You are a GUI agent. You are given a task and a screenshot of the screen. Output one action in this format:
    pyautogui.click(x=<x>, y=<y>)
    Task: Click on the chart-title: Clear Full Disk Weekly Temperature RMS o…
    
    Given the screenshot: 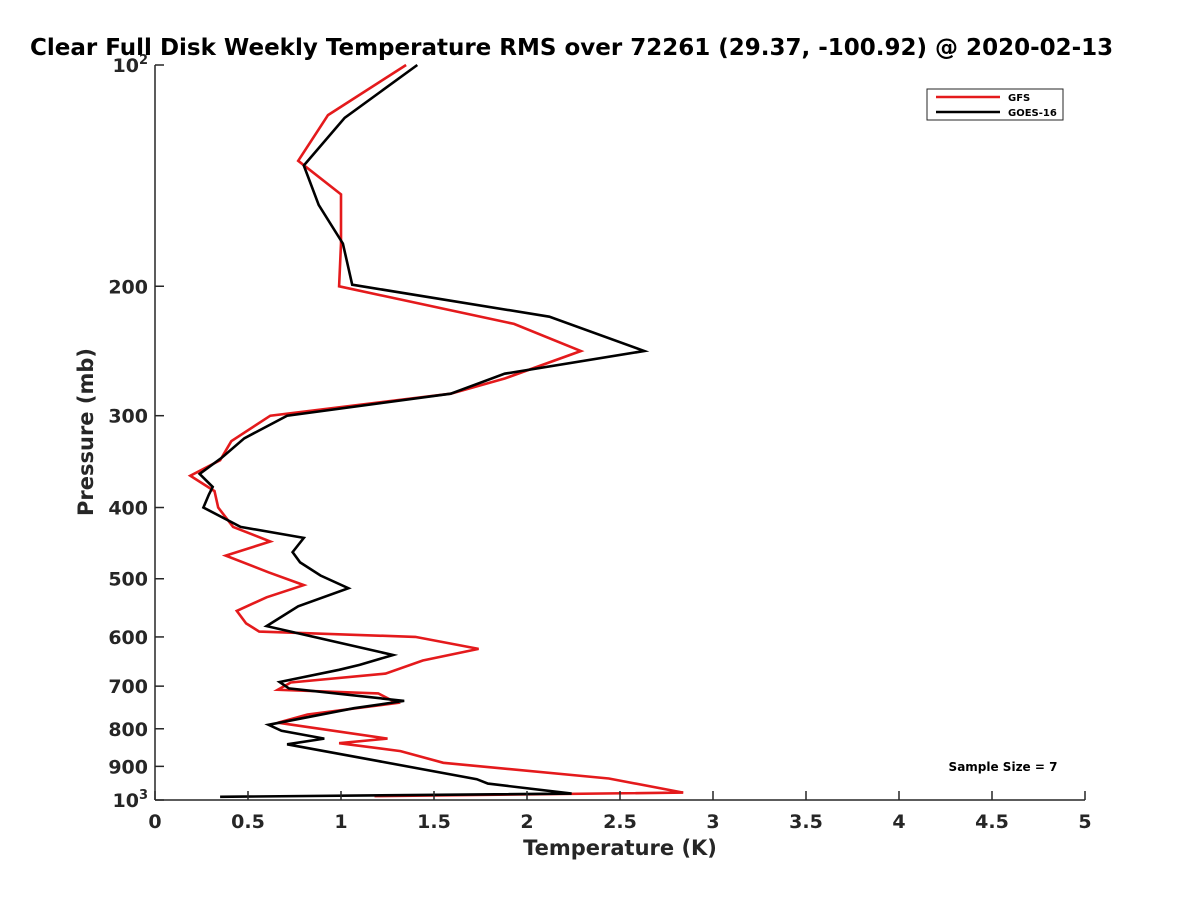 What is the action you would take?
    pyautogui.click(x=571, y=48)
    